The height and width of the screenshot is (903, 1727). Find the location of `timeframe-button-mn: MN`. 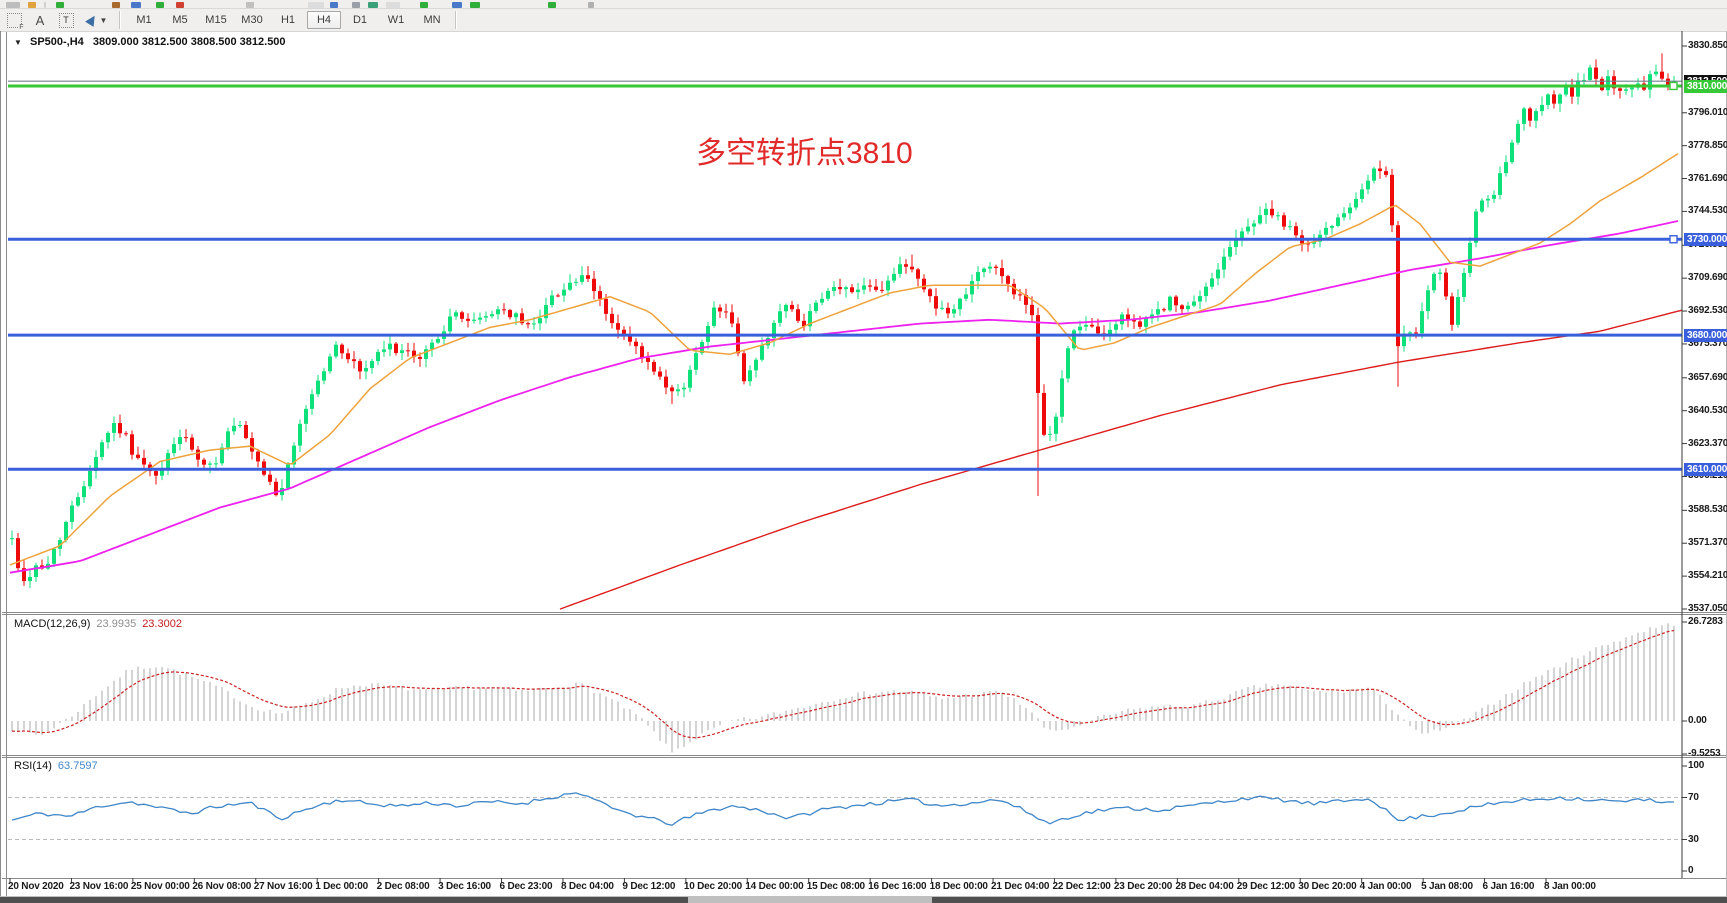

timeframe-button-mn: MN is located at coordinates (432, 20).